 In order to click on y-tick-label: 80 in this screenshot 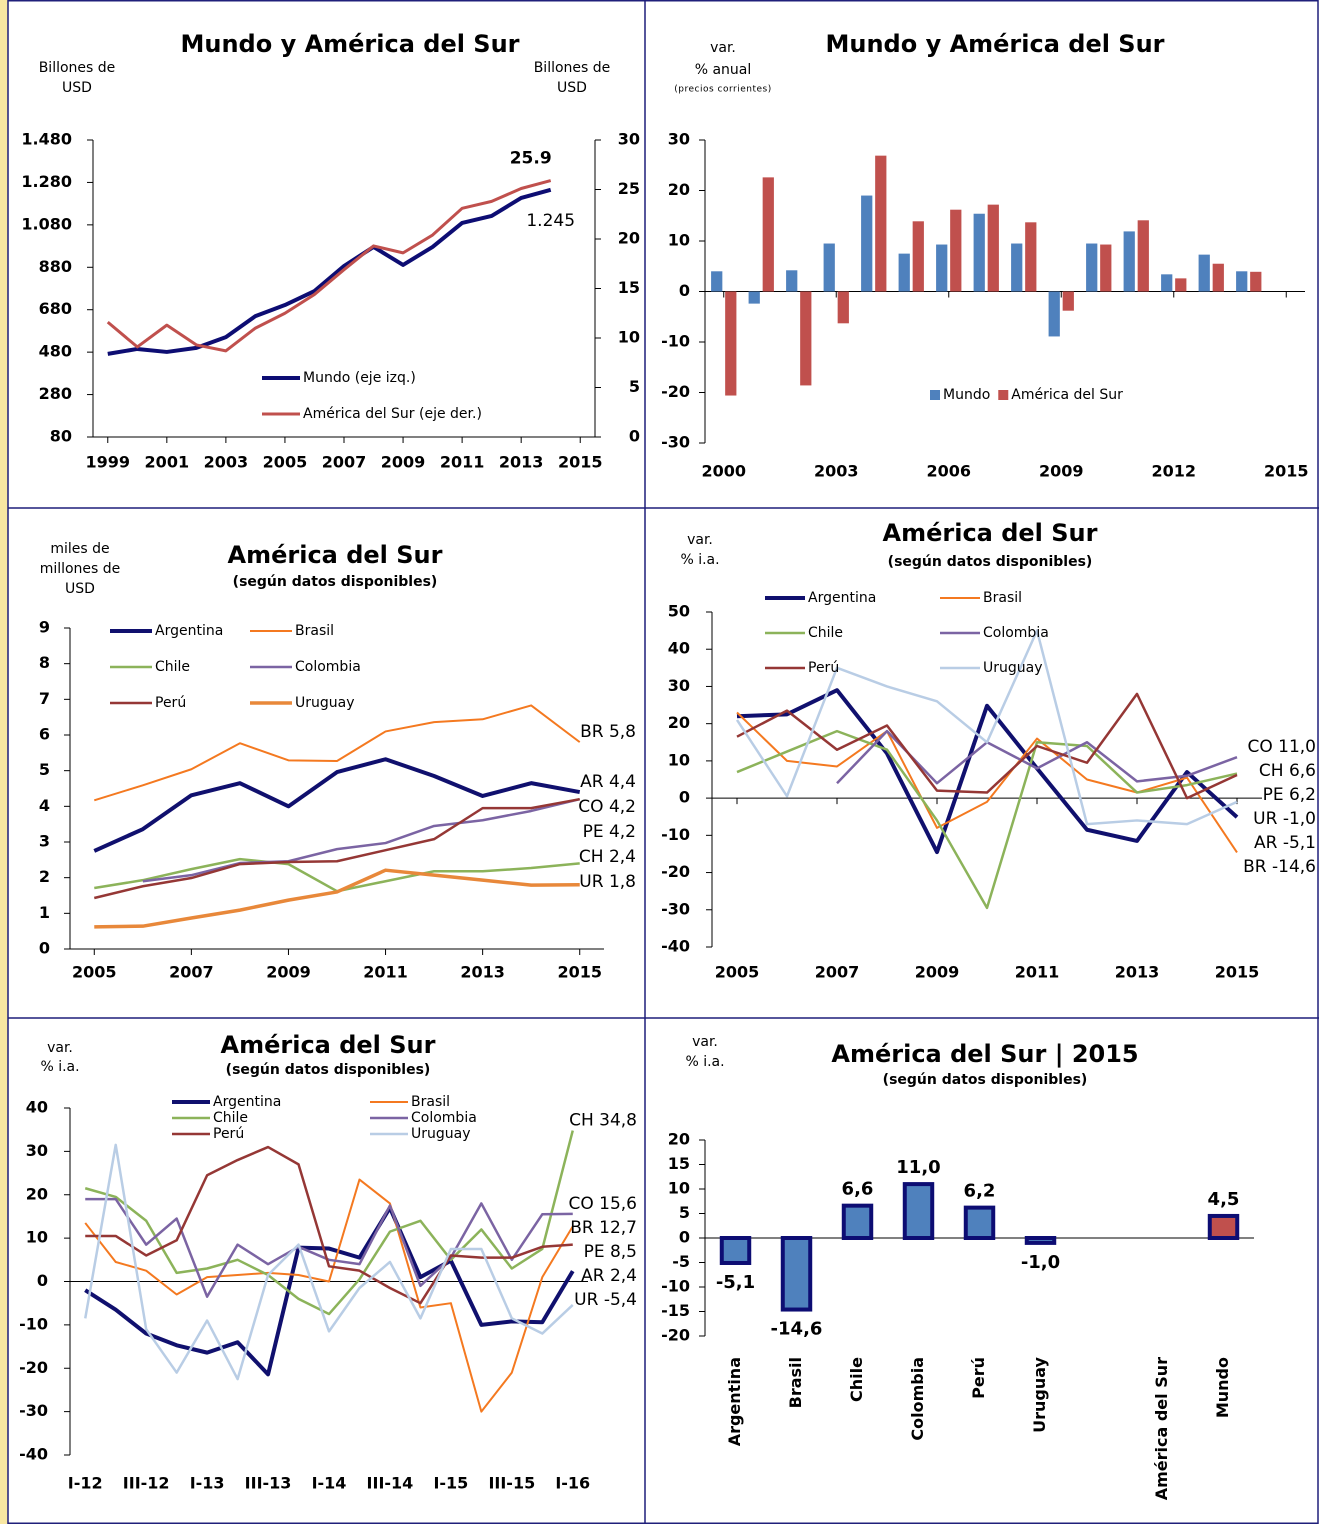, I will do `click(61, 436)`.